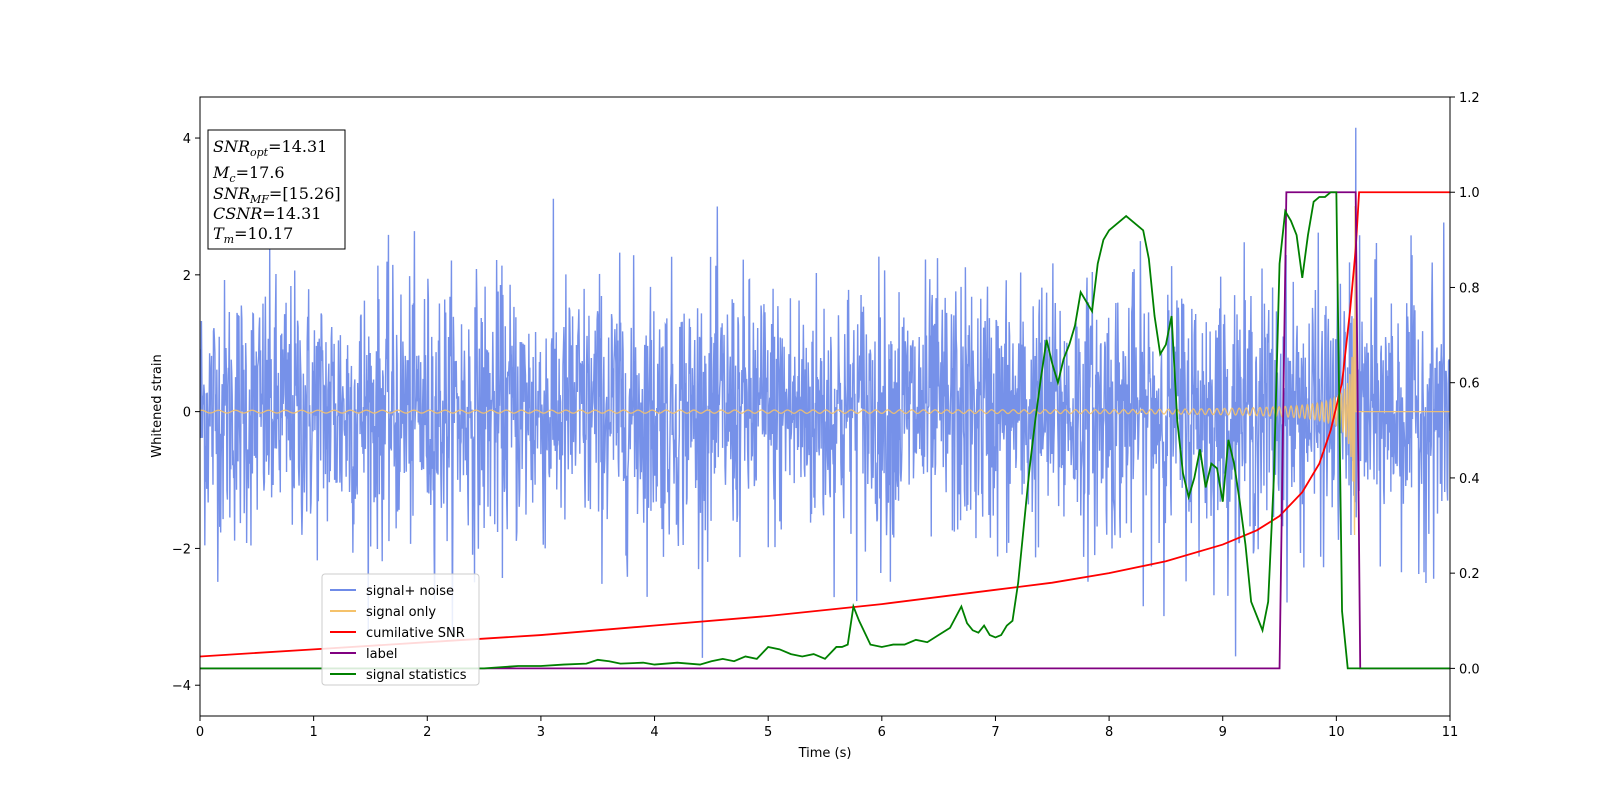 This screenshot has width=1600, height=800. What do you see at coordinates (825, 753) in the screenshot?
I see `x-axis-label: Time (s)` at bounding box center [825, 753].